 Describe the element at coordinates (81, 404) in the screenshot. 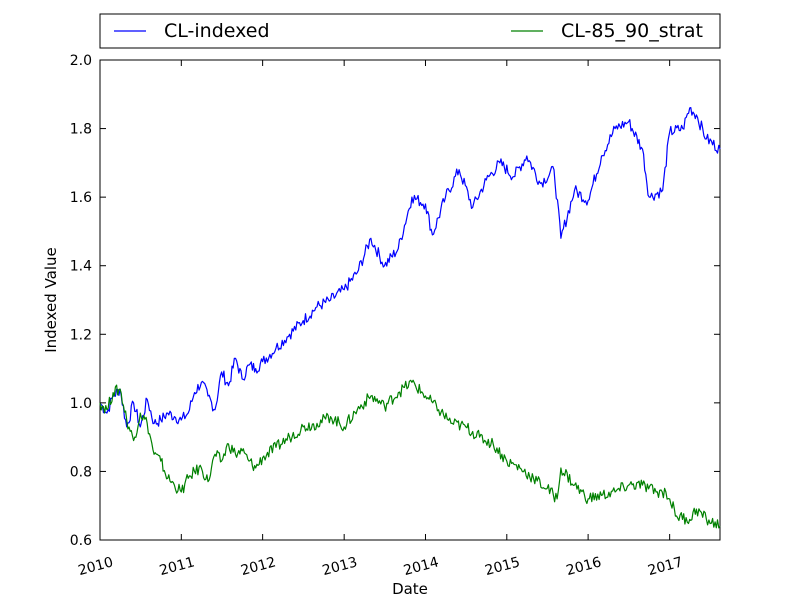

I see `y-tick-label: 1.0` at that location.